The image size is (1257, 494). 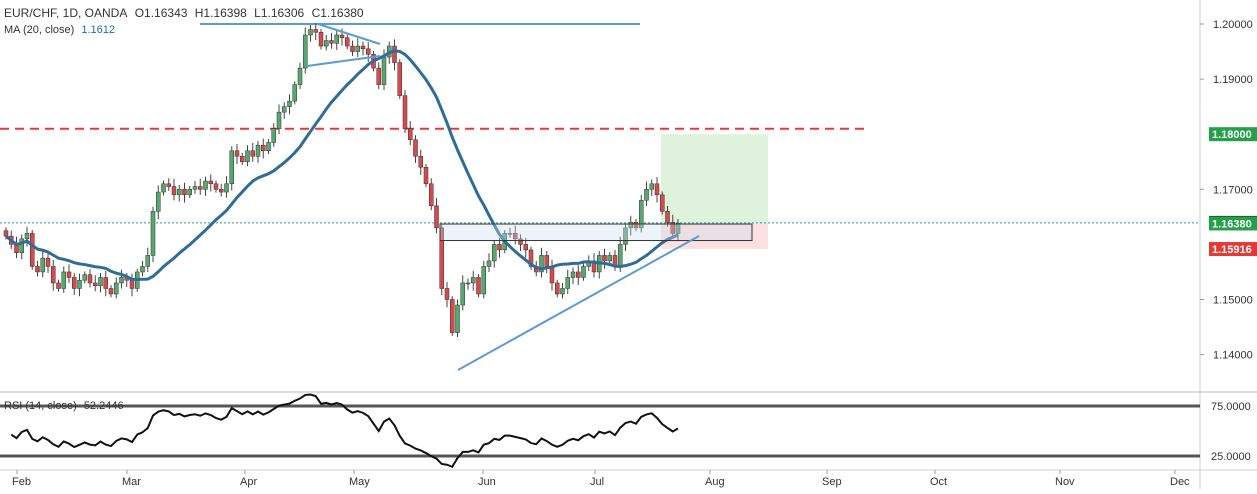 I want to click on x-tick-label: Aug, so click(x=715, y=482).